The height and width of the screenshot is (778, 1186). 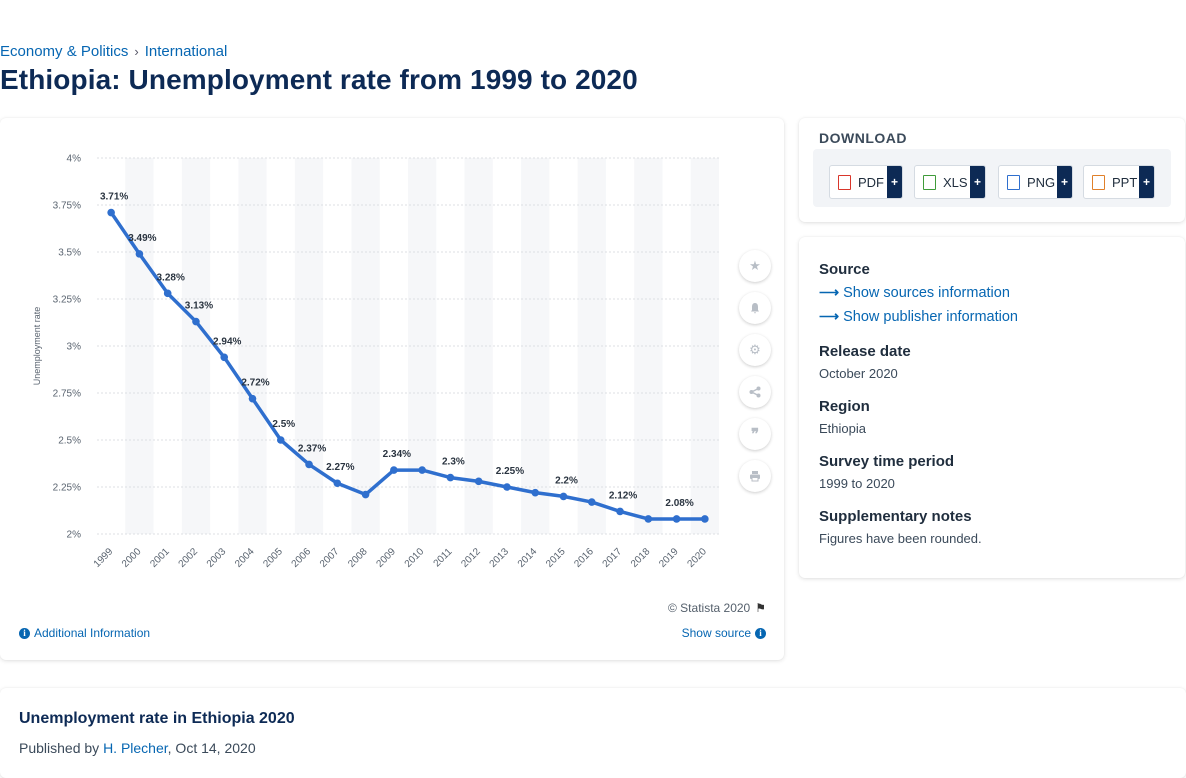 I want to click on settings-button: ⚙, so click(x=755, y=350).